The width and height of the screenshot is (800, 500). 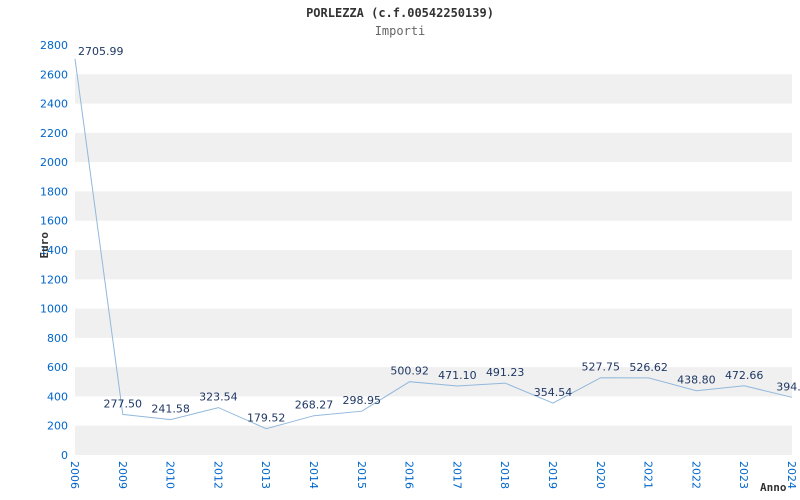 I want to click on y-tick-label: 800, so click(x=57, y=338).